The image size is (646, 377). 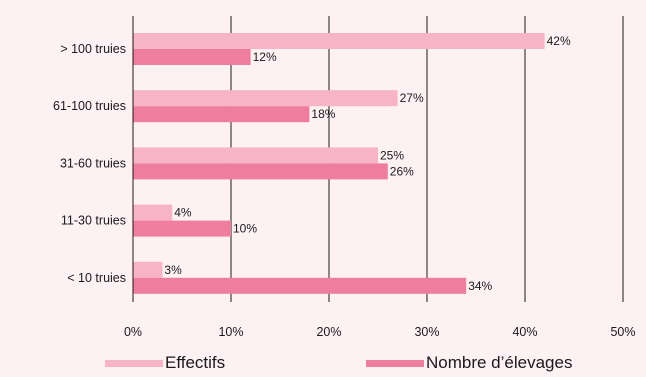 I want to click on data-label: 10%, so click(x=245, y=229).